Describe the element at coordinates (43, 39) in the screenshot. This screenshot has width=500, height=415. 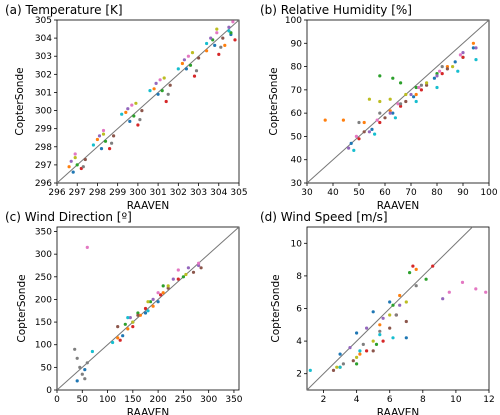
I see `y-tick-label: 304` at that location.